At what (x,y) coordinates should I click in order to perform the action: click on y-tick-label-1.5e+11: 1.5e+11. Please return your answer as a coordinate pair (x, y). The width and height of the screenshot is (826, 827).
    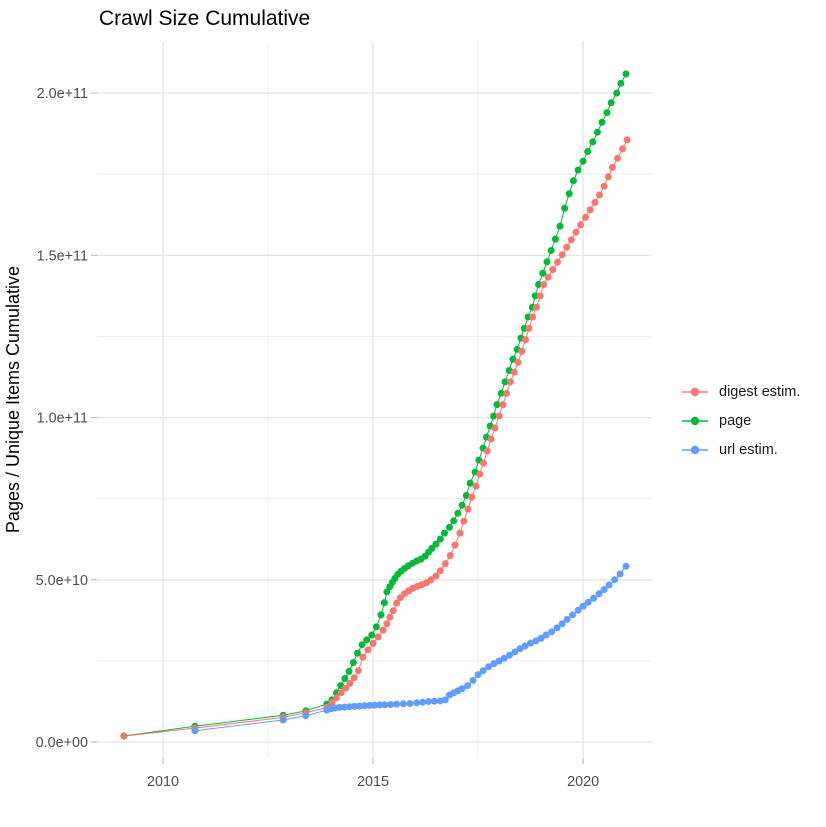
    Looking at the image, I should click on (62, 256).